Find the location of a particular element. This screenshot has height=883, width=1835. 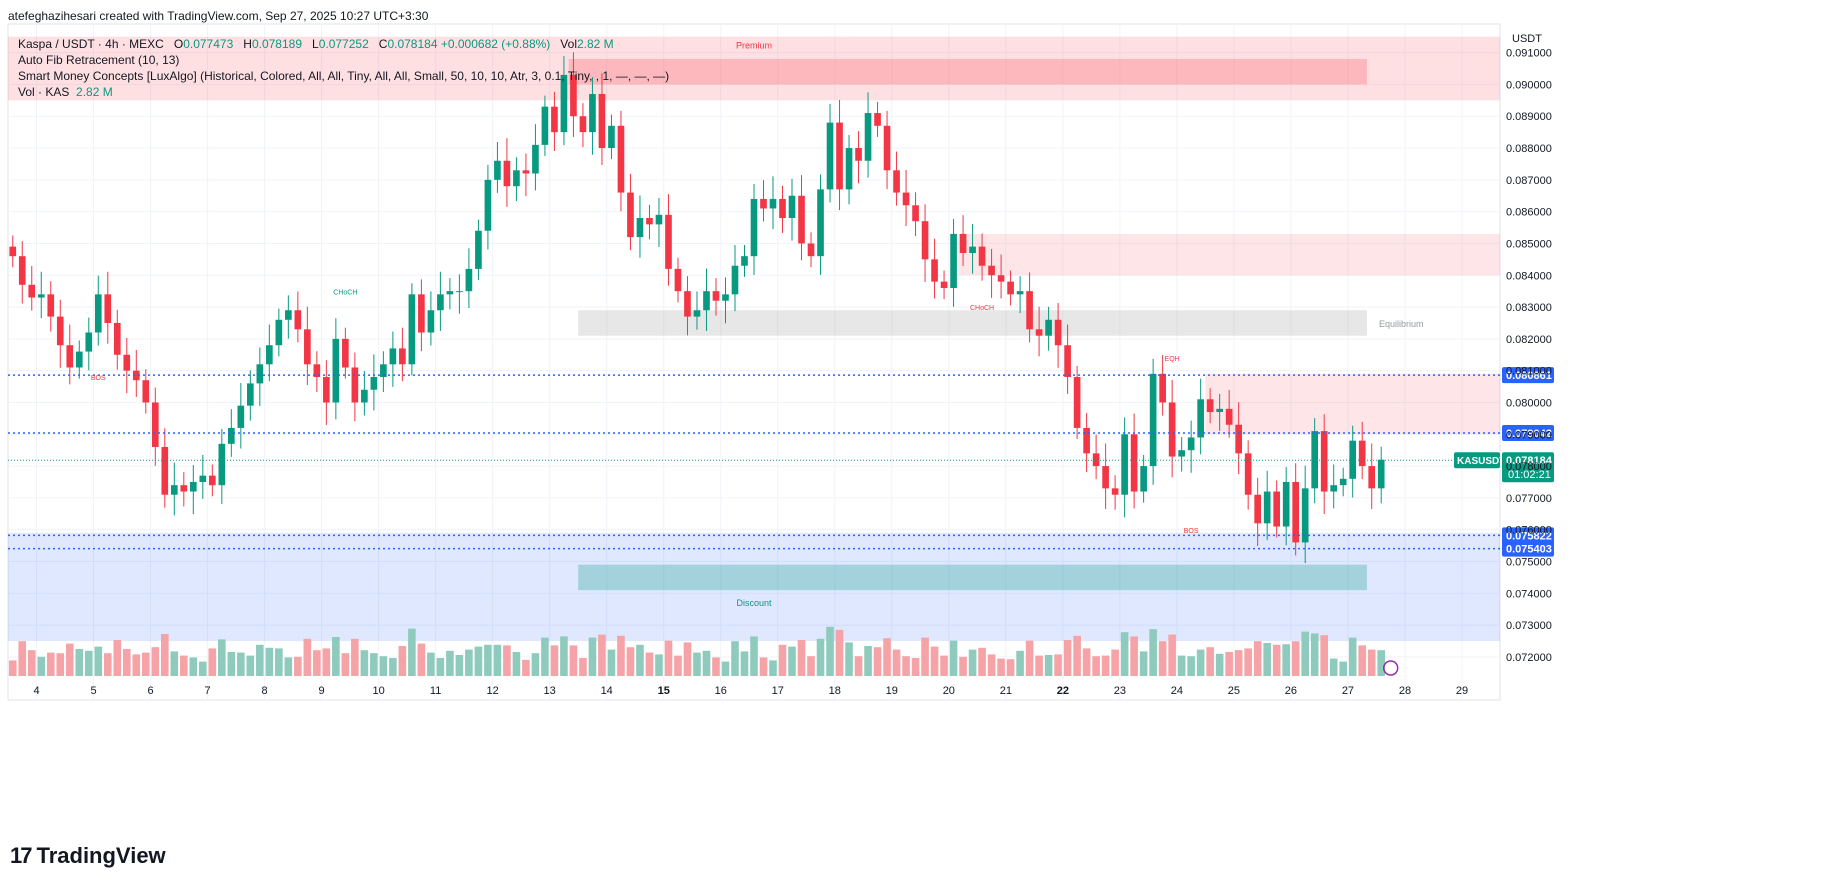

level-0-079042-tag is located at coordinates (1528, 432).